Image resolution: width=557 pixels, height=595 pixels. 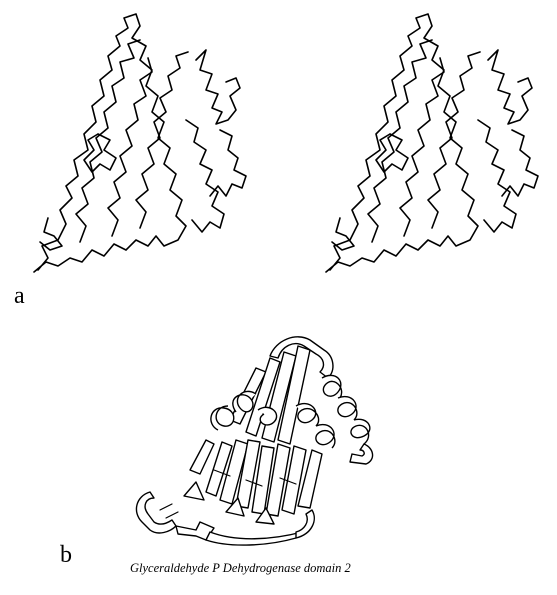 I want to click on panel-label-b: b, so click(x=66, y=555).